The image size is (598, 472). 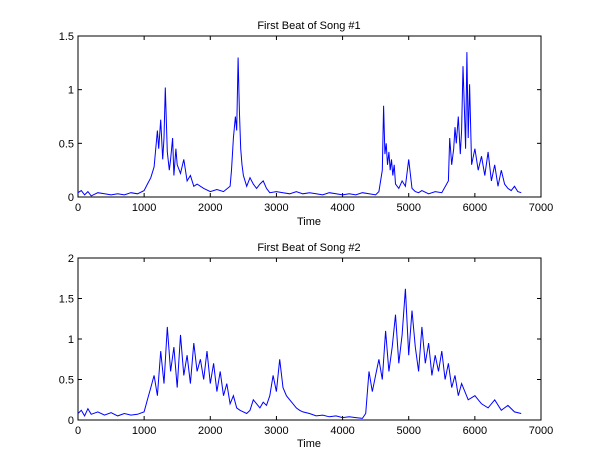 What do you see at coordinates (308, 248) in the screenshot?
I see `subplot-2-title: First Beat of Song #2` at bounding box center [308, 248].